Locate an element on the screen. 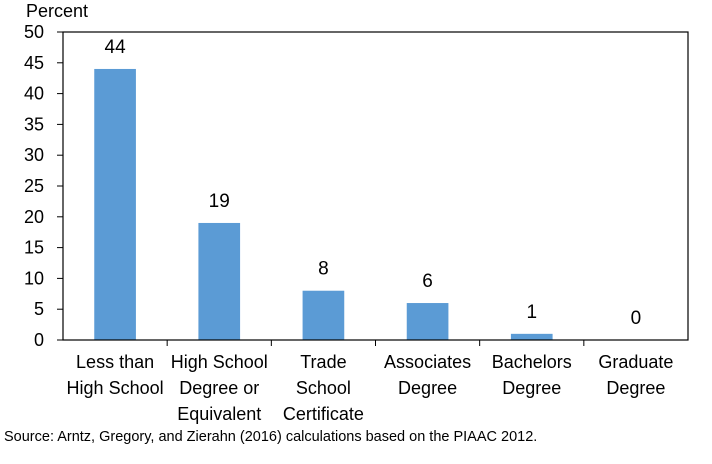  y-tick-label: 0 is located at coordinates (39, 340).